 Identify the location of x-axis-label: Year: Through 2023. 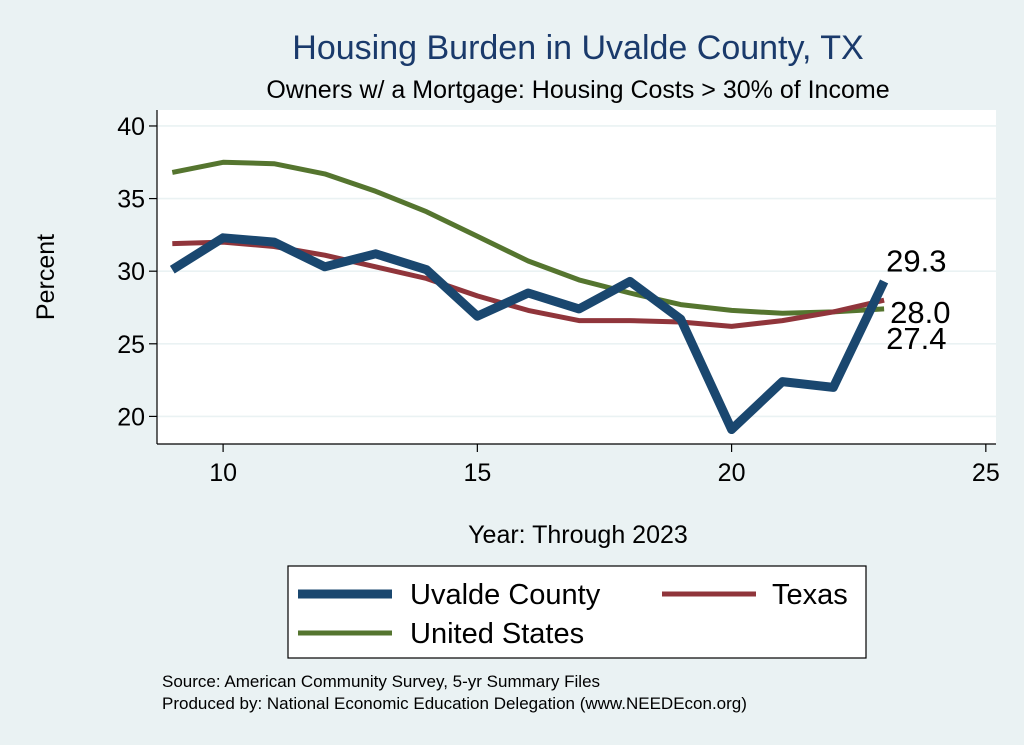
(578, 535).